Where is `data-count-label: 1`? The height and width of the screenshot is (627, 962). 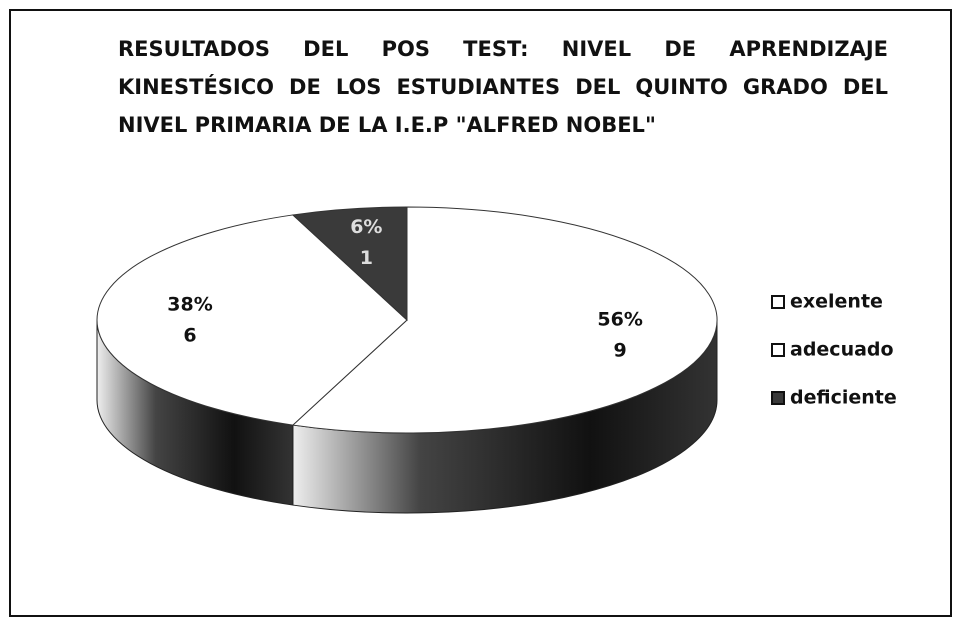 data-count-label: 1 is located at coordinates (366, 258).